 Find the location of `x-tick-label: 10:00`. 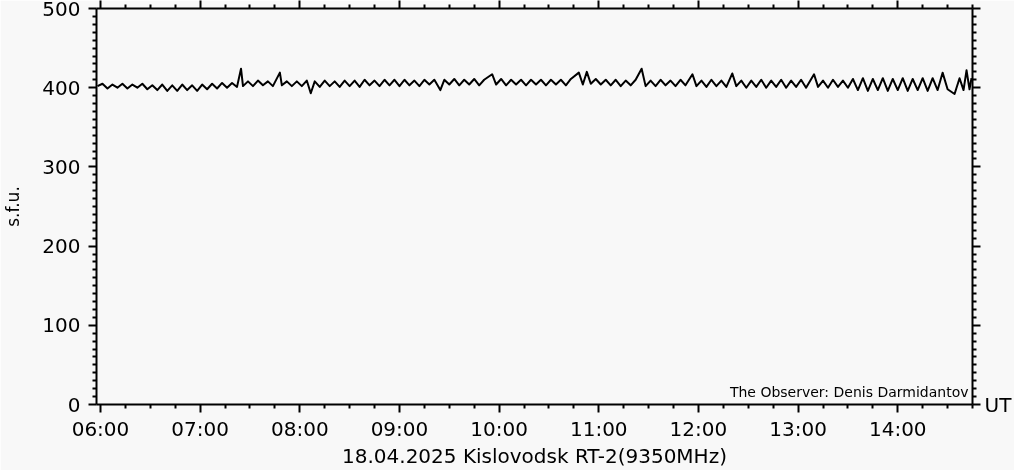

x-tick-label: 10:00 is located at coordinates (499, 428).